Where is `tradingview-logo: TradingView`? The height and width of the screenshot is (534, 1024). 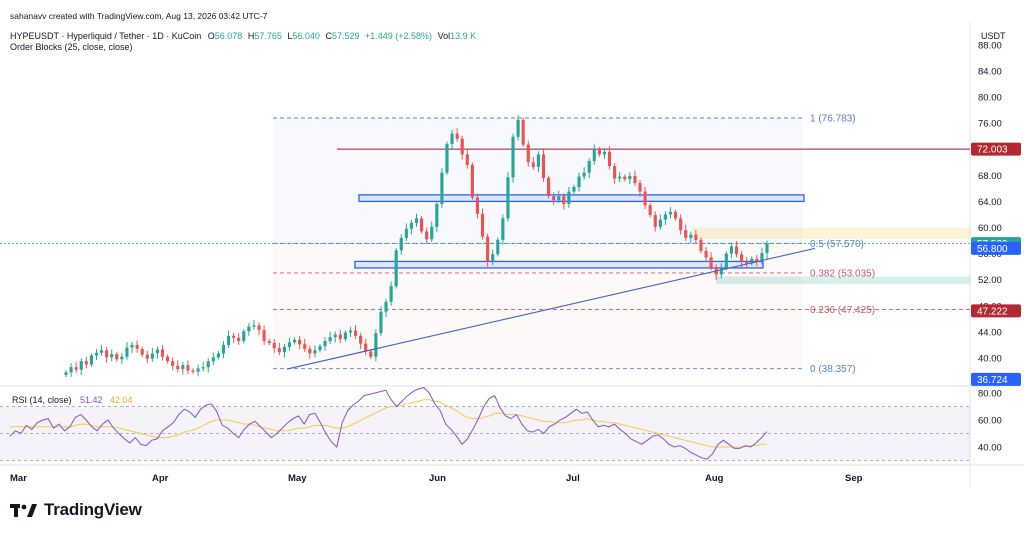
tradingview-logo: TradingView is located at coordinates (76, 510).